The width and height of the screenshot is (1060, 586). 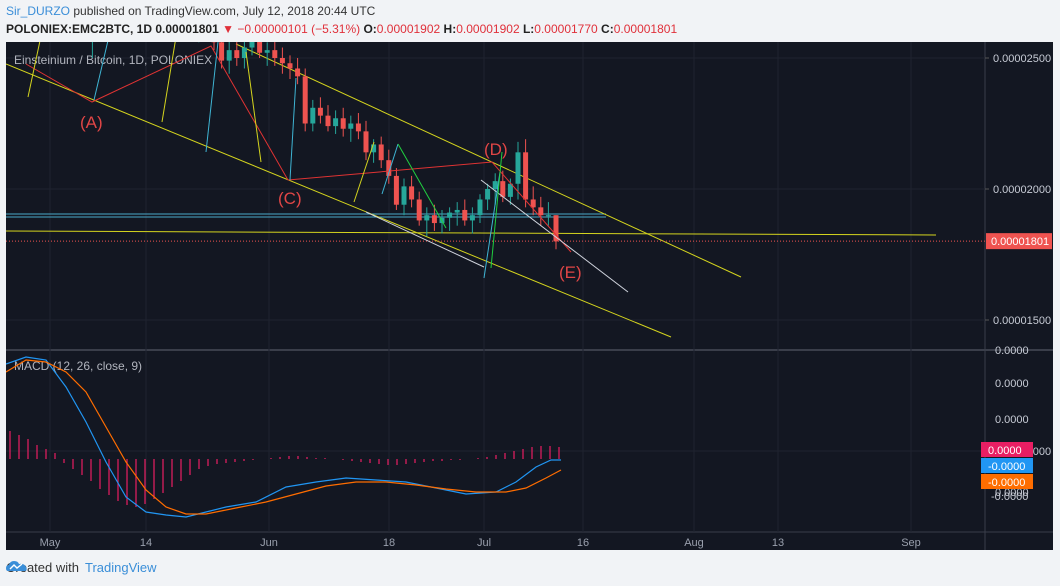 I want to click on macd-value-label: -0.0000, so click(x=1006, y=467).